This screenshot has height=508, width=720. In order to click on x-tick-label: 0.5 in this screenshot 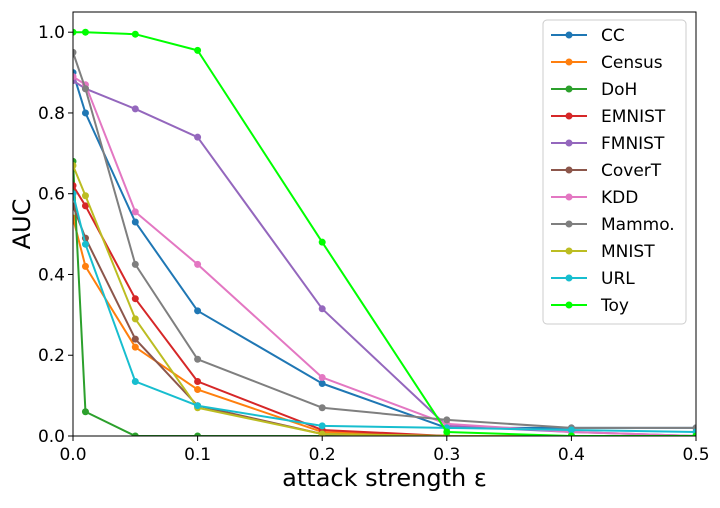, I will do `click(695, 455)`.